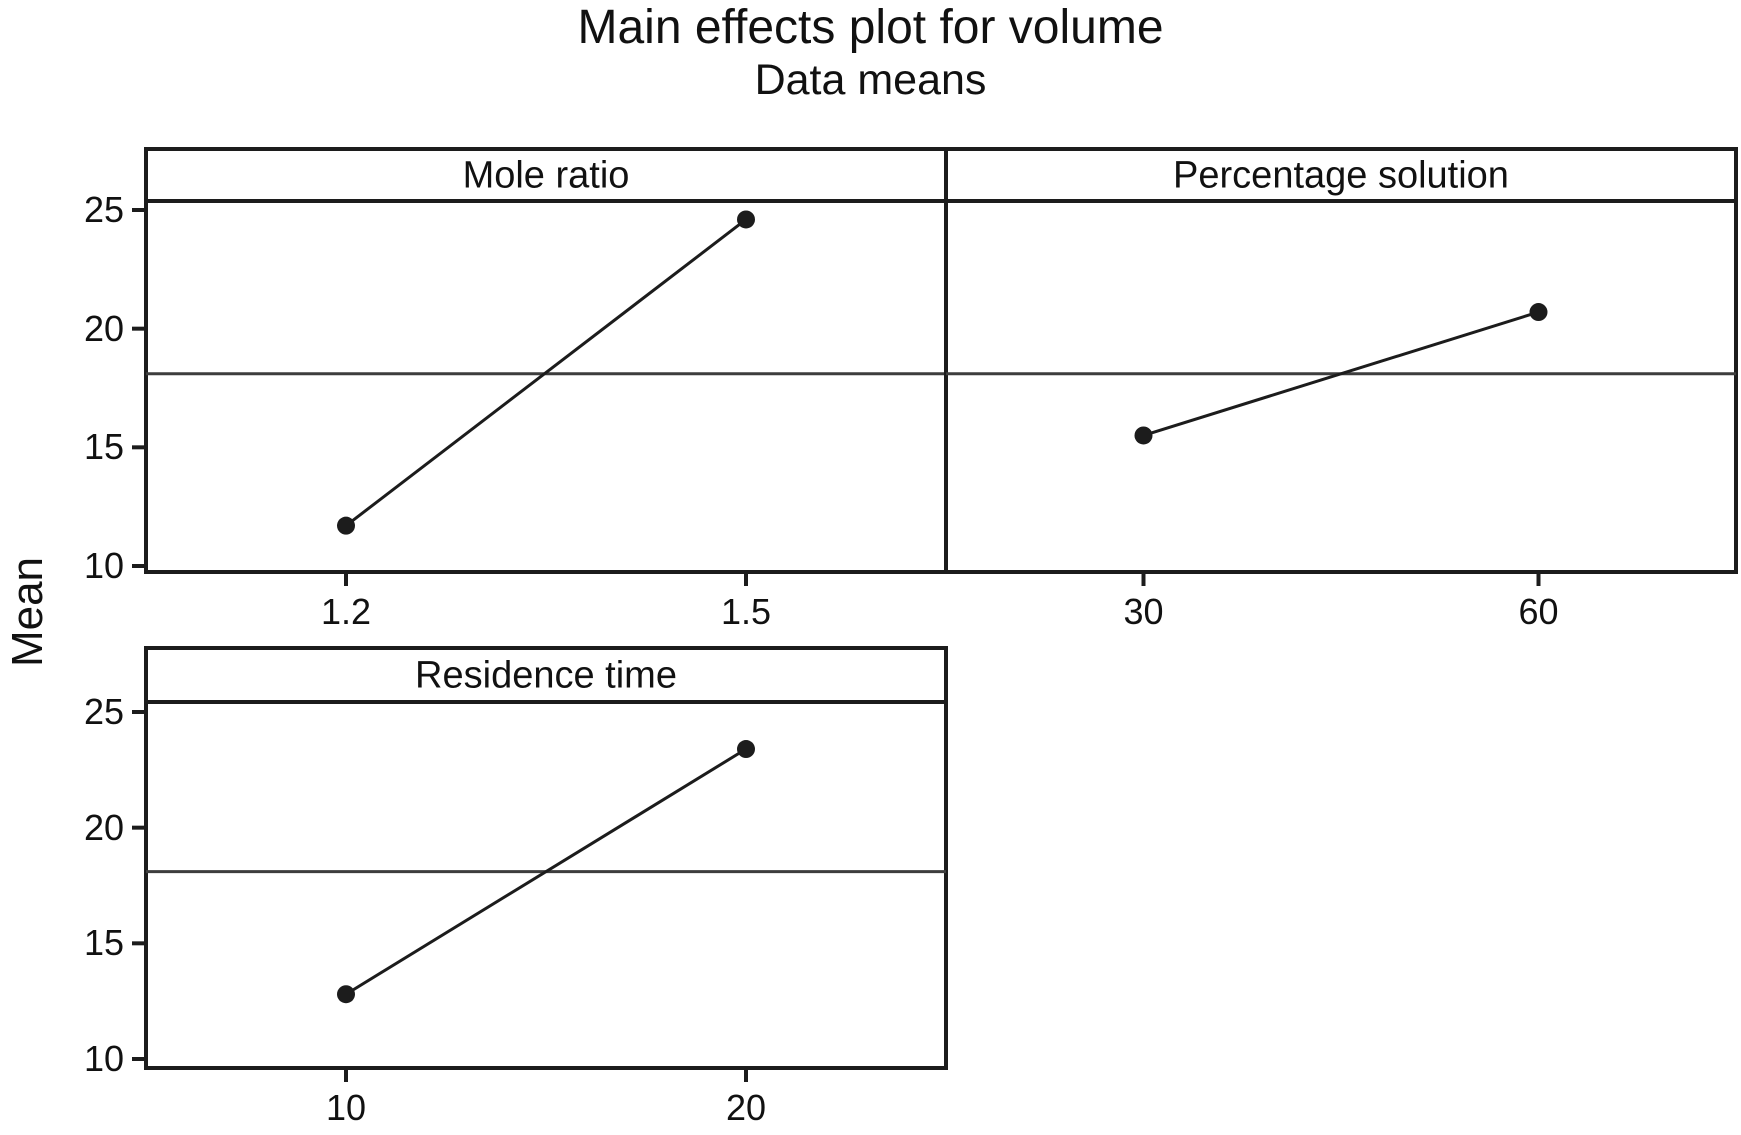 Image resolution: width=1741 pixels, height=1135 pixels. What do you see at coordinates (1538, 611) in the screenshot?
I see `x-tick-label: 60` at bounding box center [1538, 611].